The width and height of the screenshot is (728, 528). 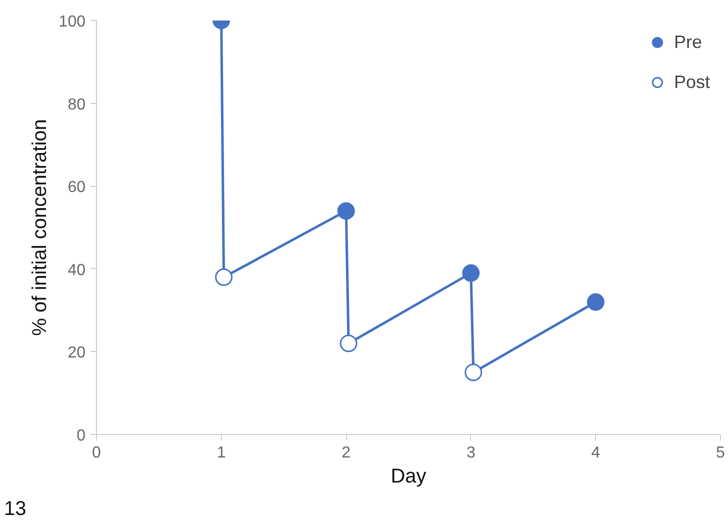 I want to click on x-tick-label: 3, so click(x=471, y=453).